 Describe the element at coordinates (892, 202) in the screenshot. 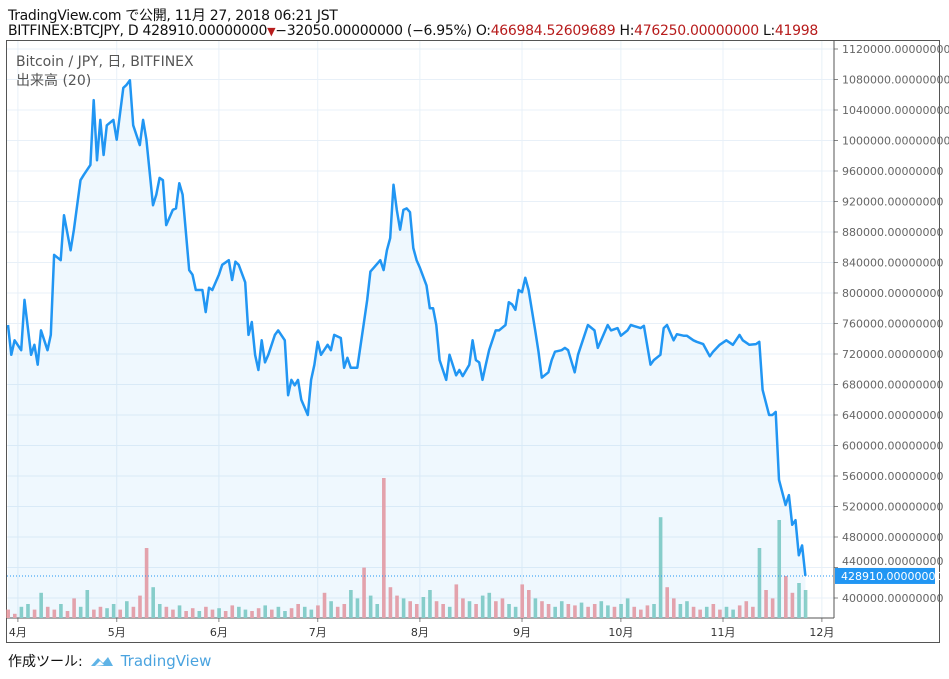

I see `y-tick-label: 920000.00000000` at that location.